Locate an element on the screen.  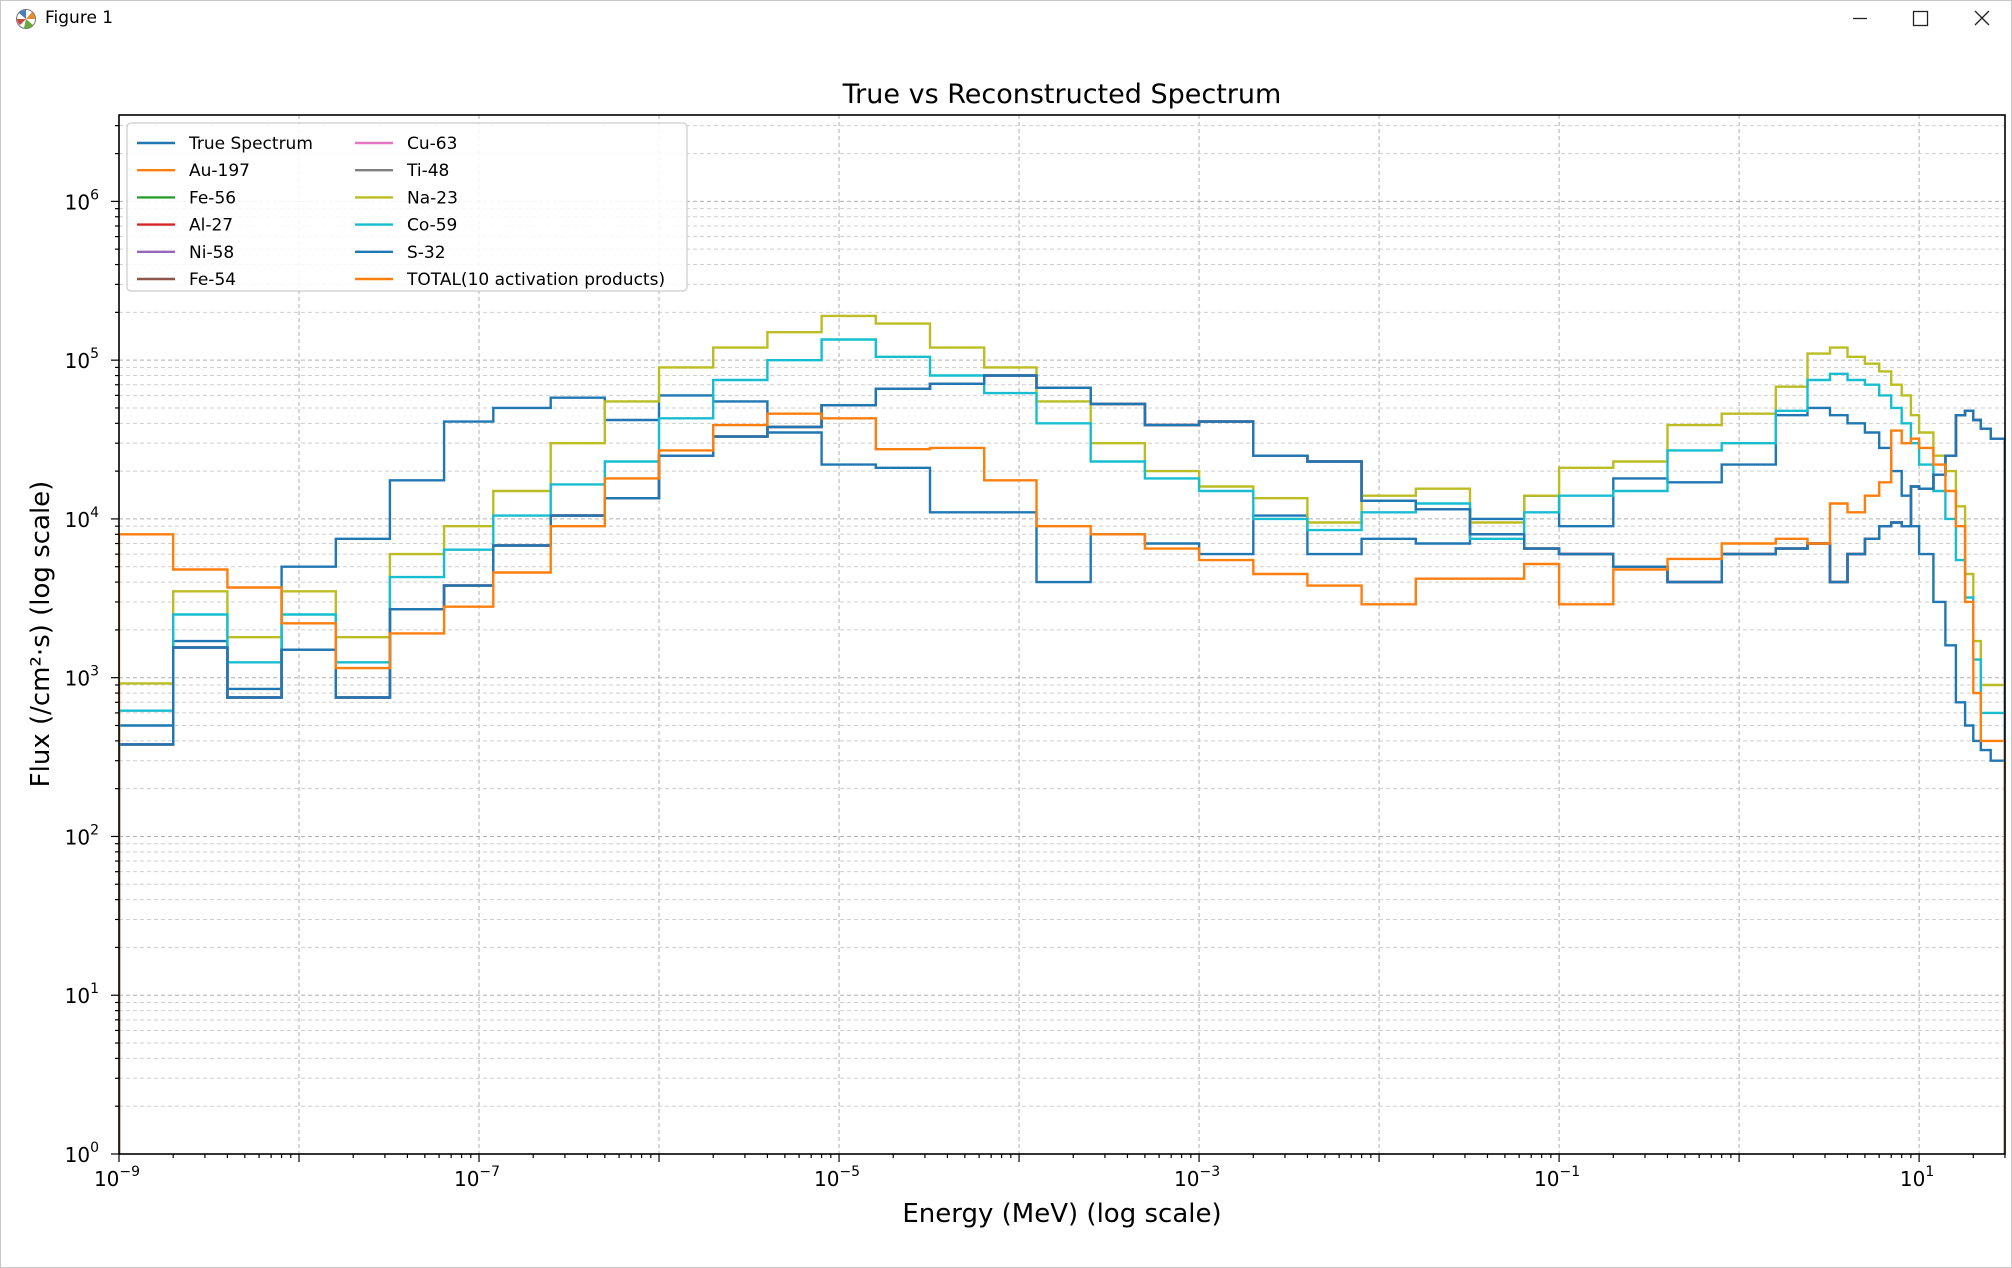
legend-entry: Fe-54 is located at coordinates (212, 280).